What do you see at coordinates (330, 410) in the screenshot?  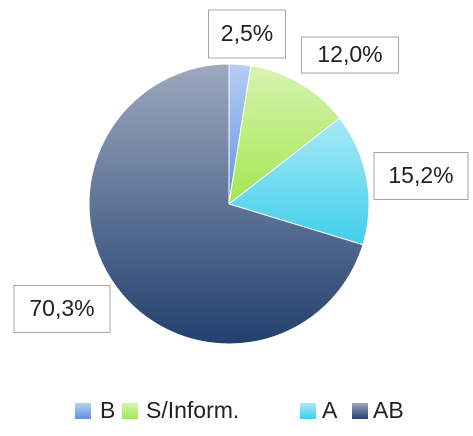 I see `legend-label: A` at bounding box center [330, 410].